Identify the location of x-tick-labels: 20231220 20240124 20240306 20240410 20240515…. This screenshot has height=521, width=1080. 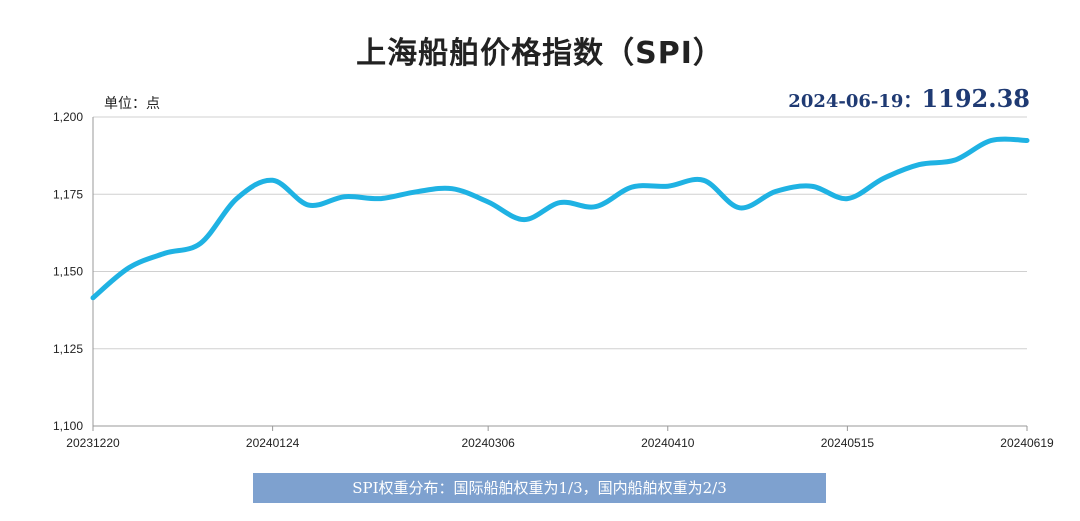
(560, 443).